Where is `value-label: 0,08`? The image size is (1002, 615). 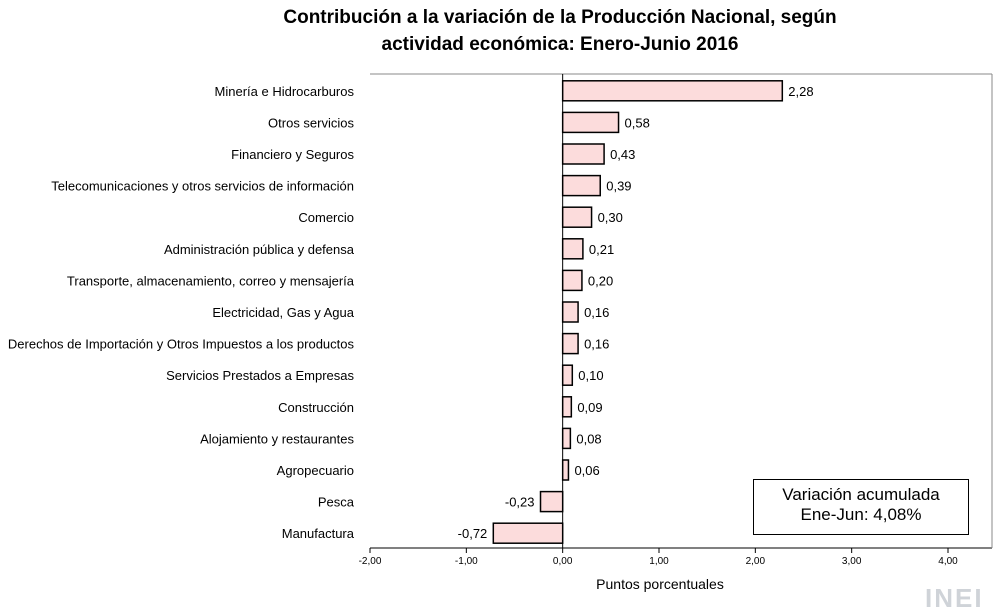
value-label: 0,08 is located at coordinates (588, 438).